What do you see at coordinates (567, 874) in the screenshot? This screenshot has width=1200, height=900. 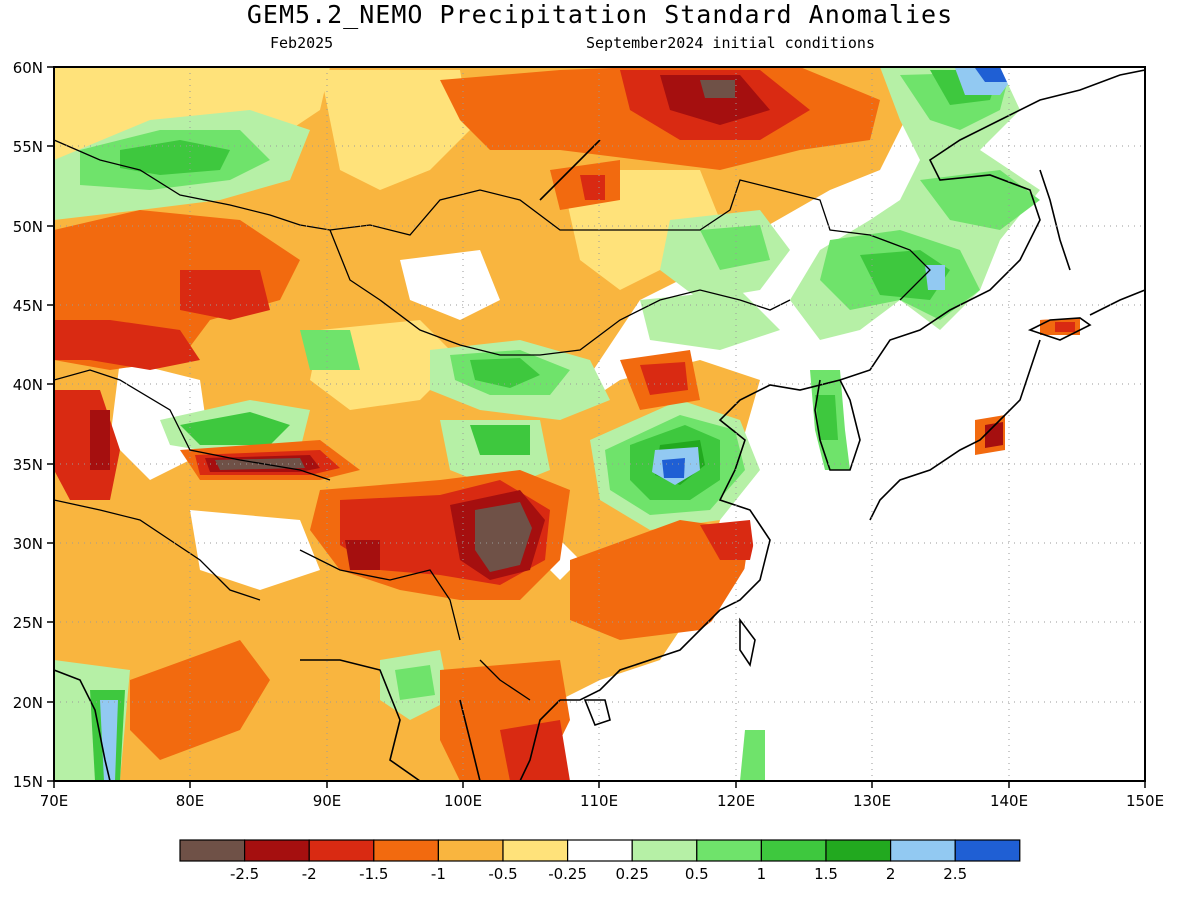 I see `legend-label: -0.25` at bounding box center [567, 874].